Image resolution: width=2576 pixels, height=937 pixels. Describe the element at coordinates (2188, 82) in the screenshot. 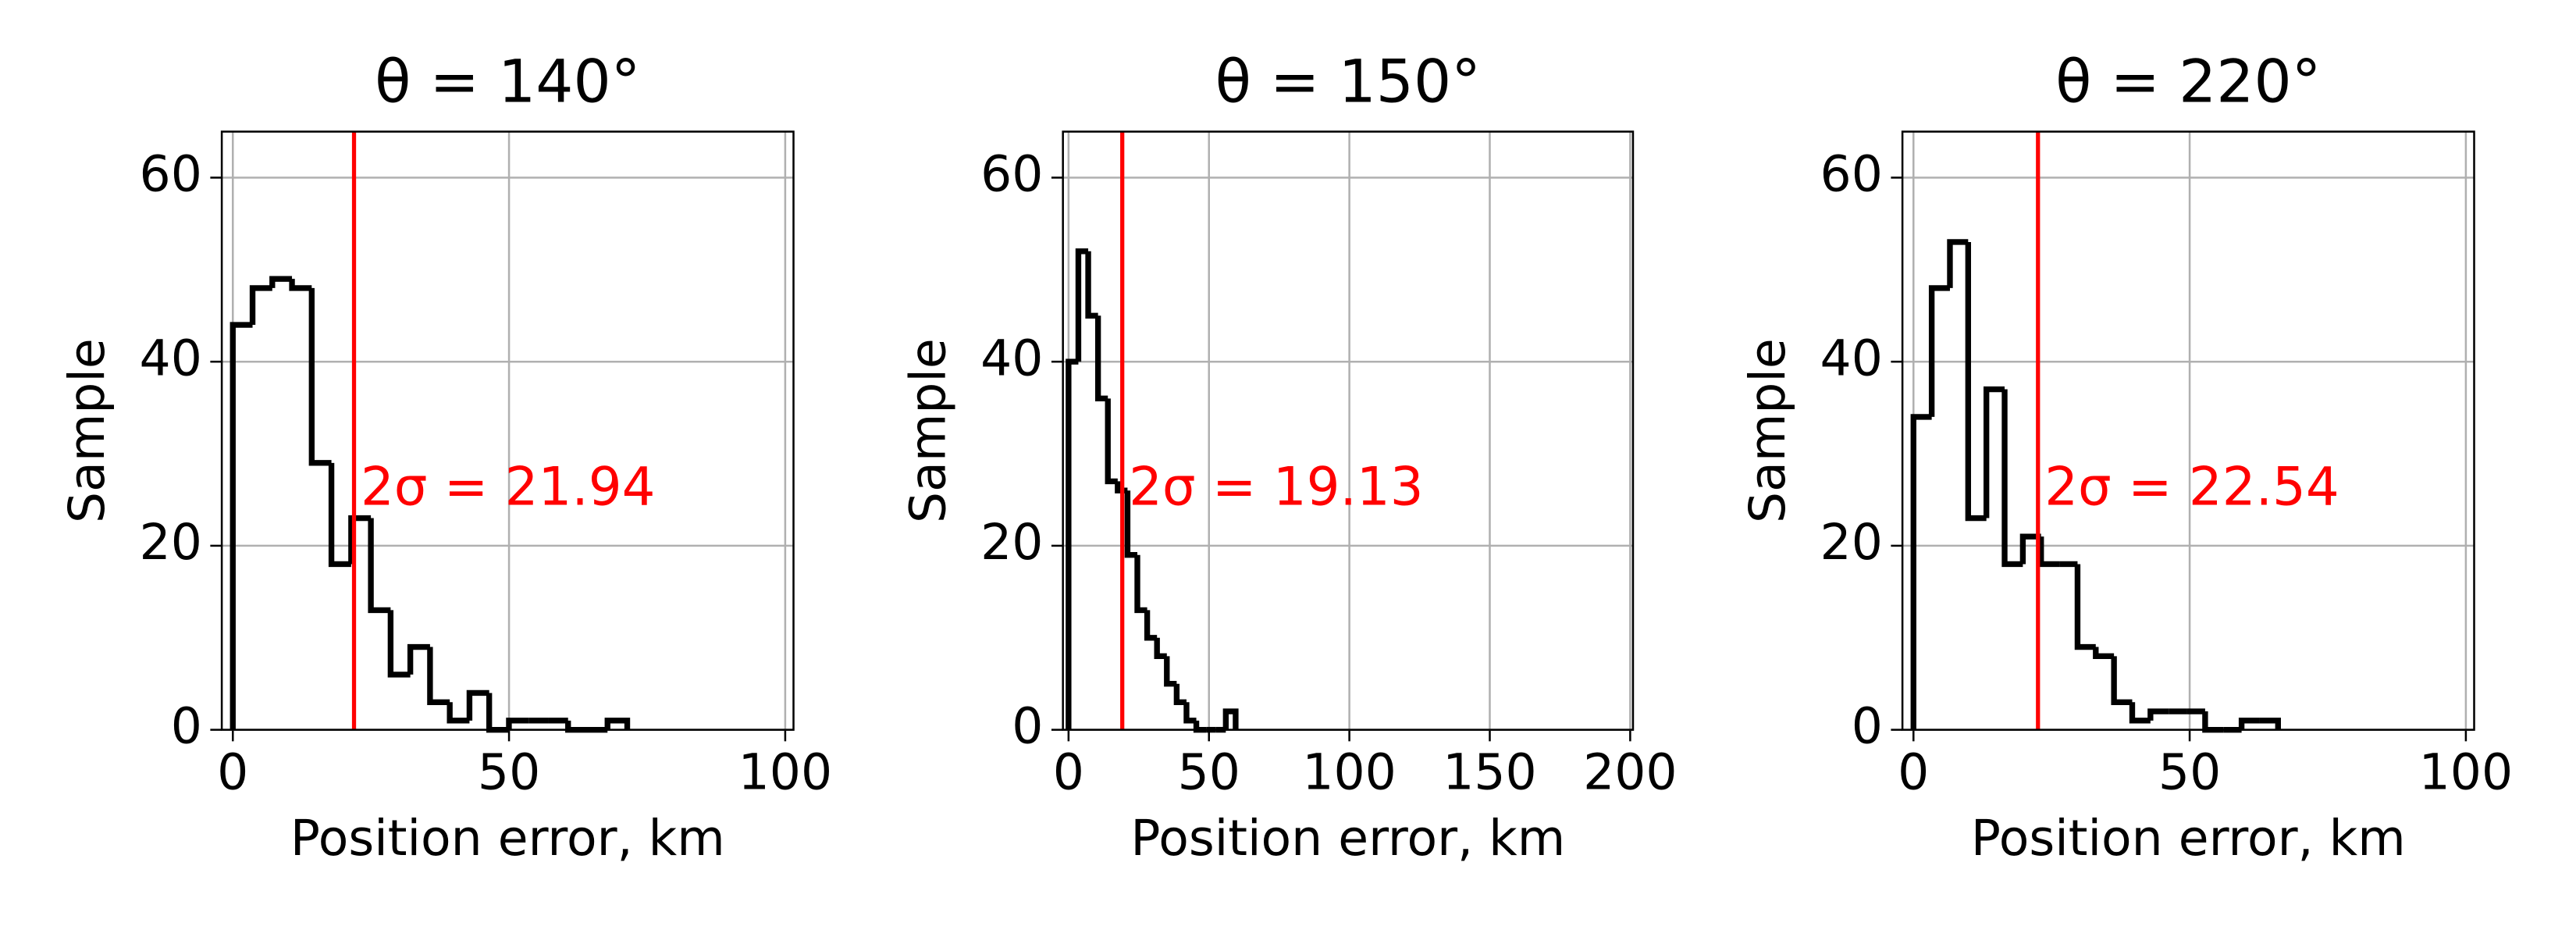

I see `chart-title: θ = 220°` at that location.